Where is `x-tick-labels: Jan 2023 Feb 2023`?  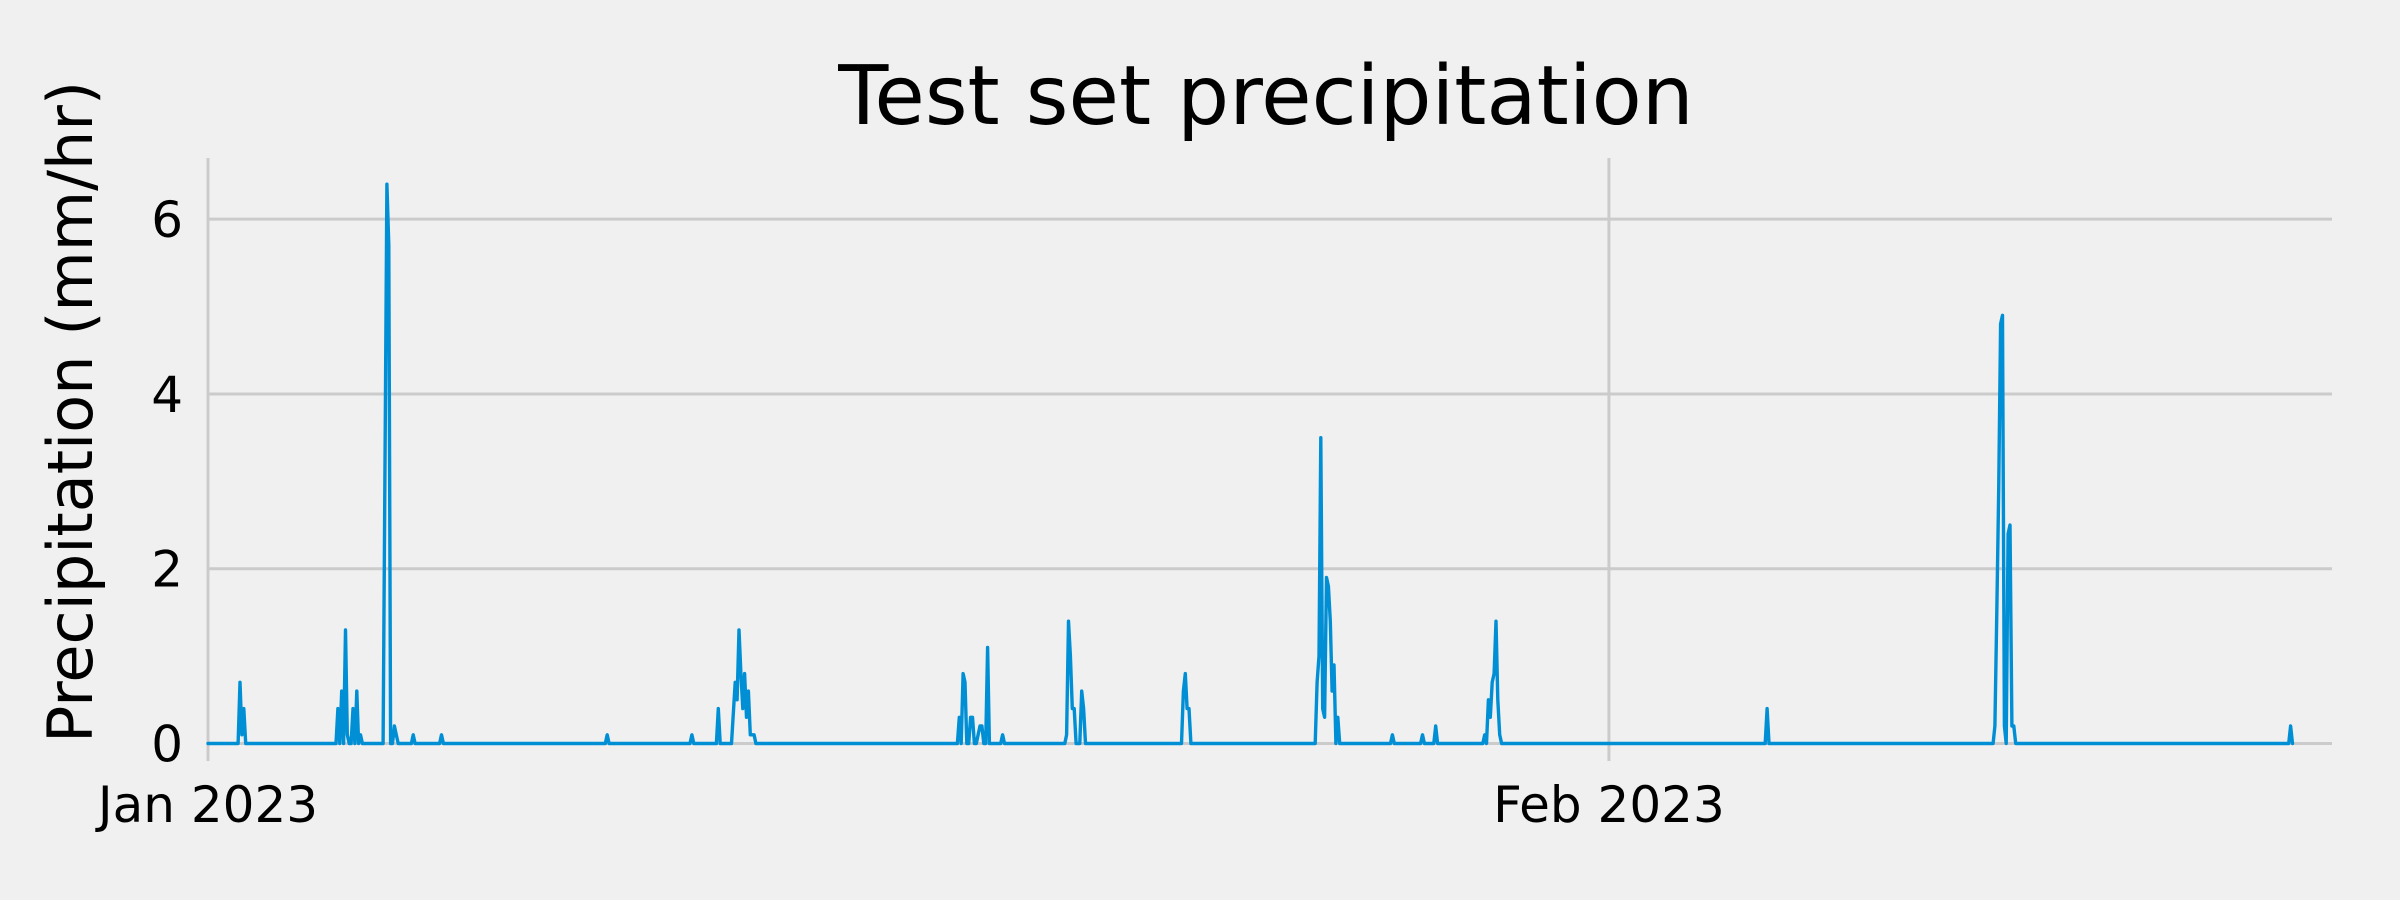 x-tick-labels: Jan 2023 Feb 2023 is located at coordinates (910, 805).